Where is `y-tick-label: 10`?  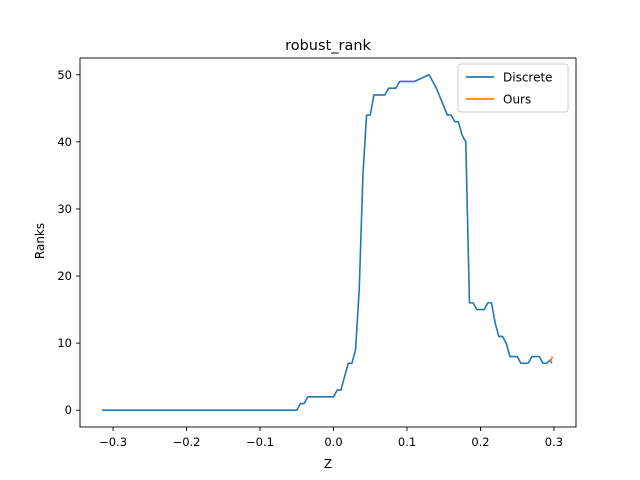
y-tick-label: 10 is located at coordinates (64, 343).